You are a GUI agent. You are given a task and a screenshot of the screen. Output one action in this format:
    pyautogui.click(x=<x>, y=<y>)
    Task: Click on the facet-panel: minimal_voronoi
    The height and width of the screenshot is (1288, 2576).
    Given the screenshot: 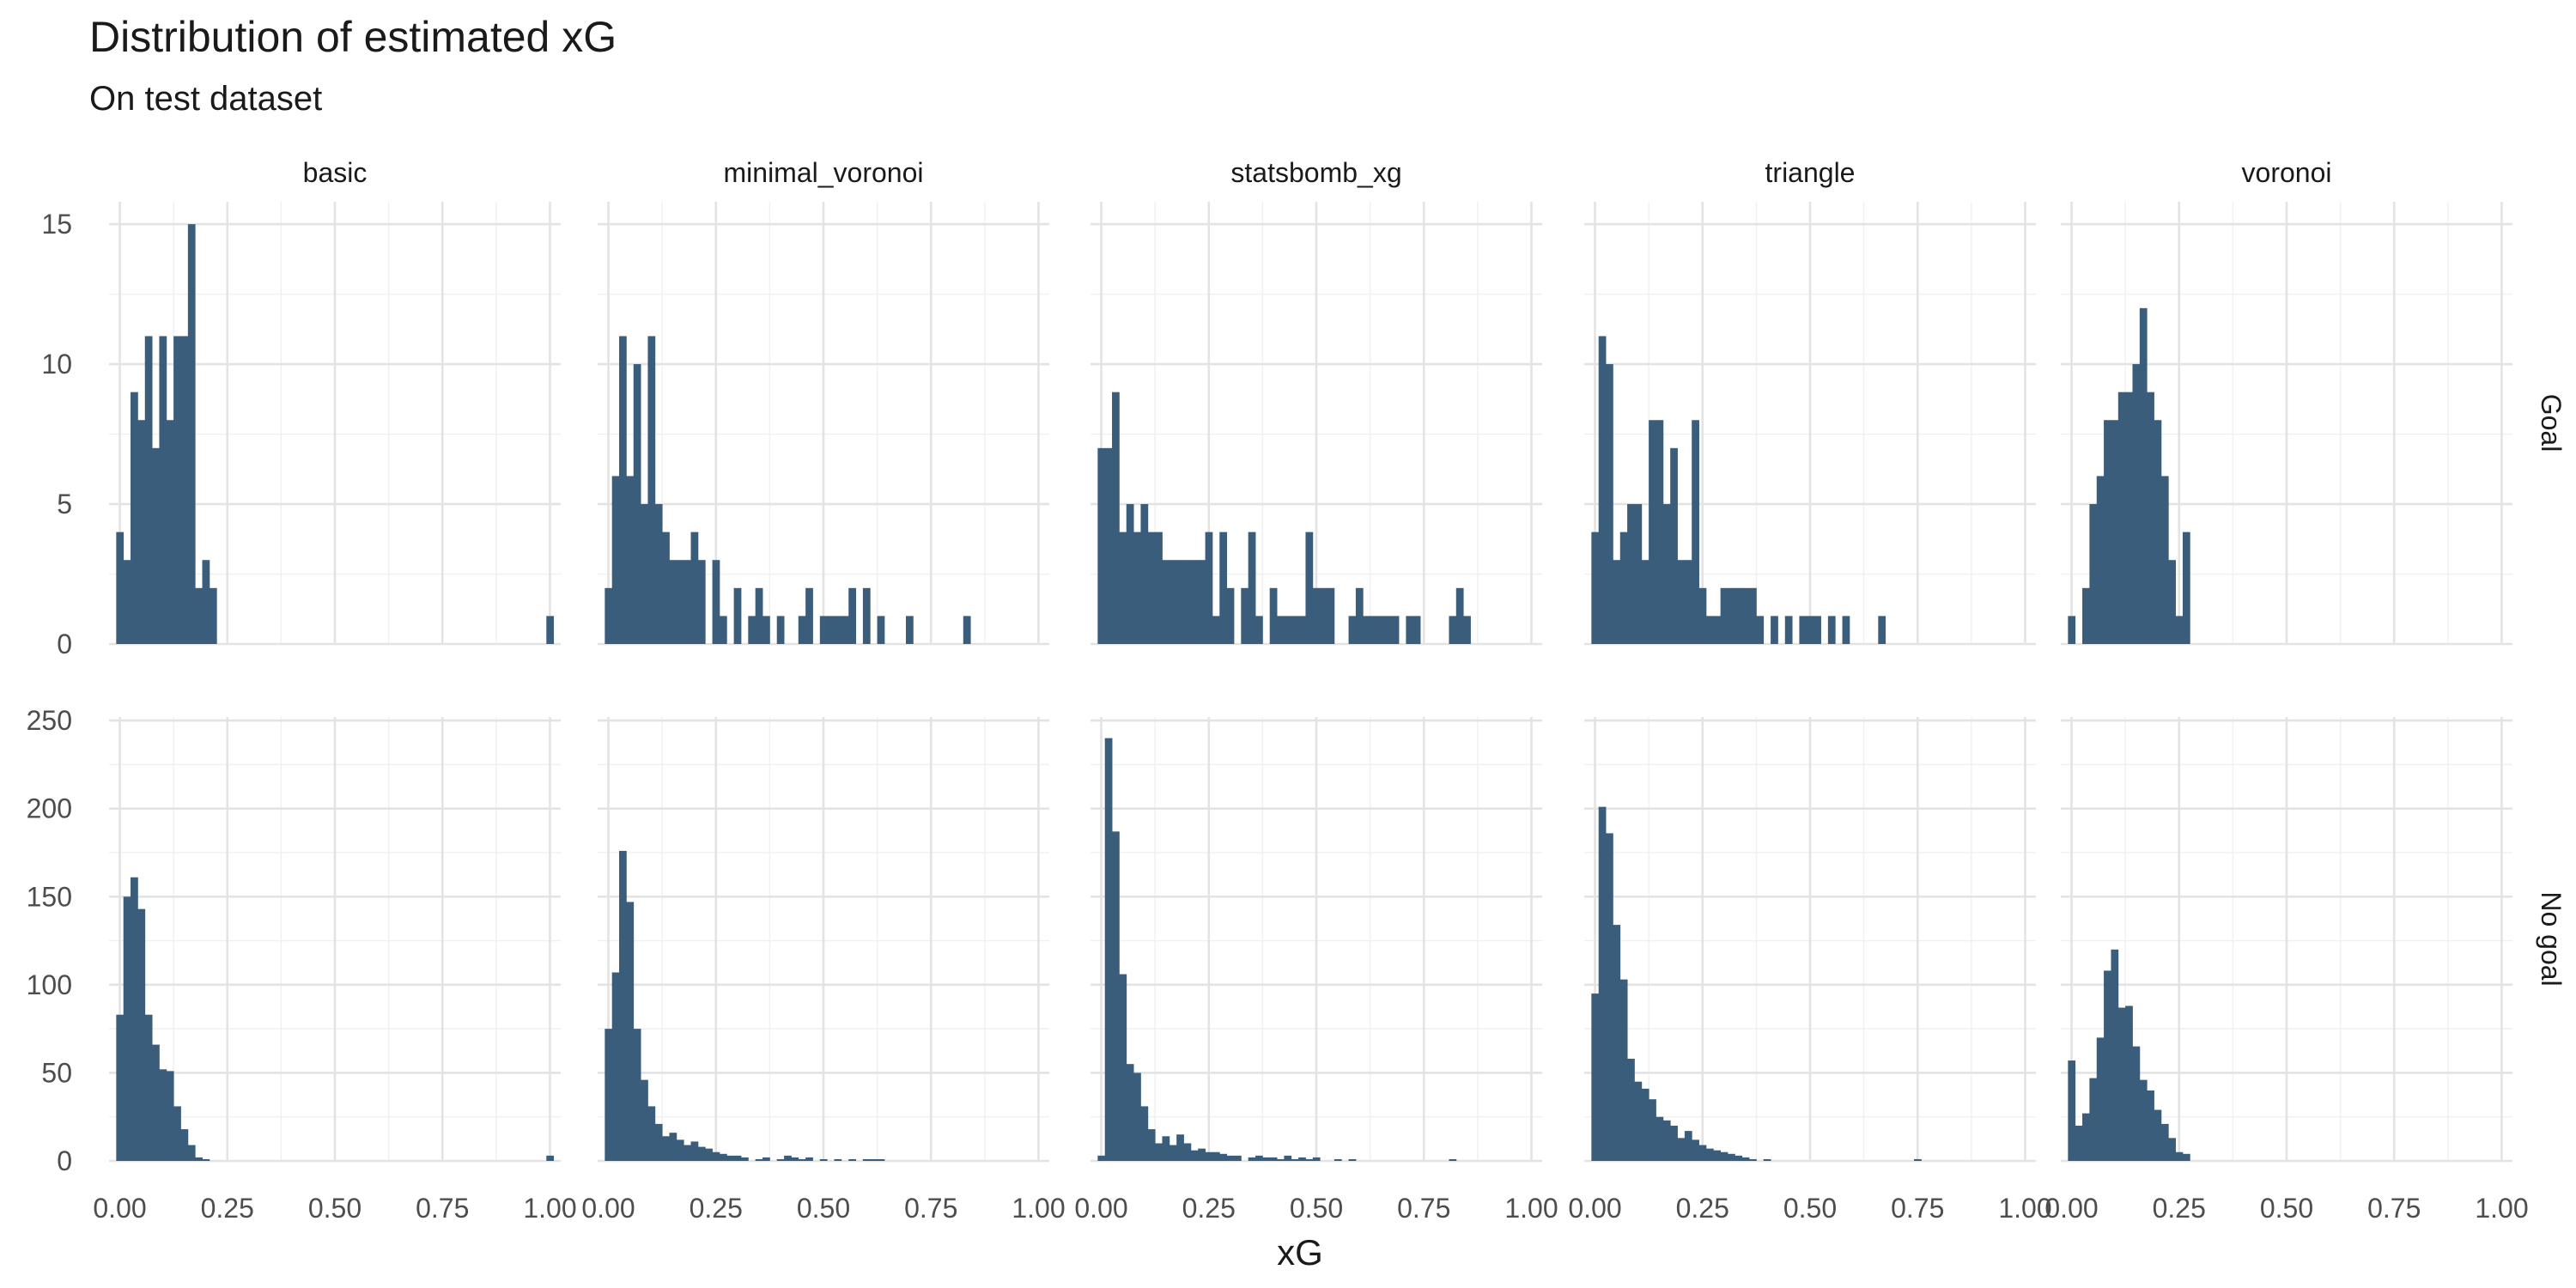 What is the action you would take?
    pyautogui.click(x=823, y=401)
    